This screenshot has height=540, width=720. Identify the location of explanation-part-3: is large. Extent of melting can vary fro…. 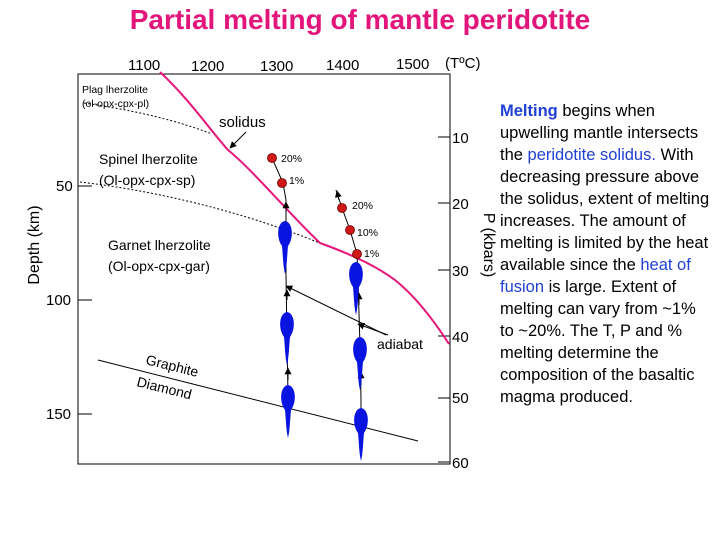
(598, 342).